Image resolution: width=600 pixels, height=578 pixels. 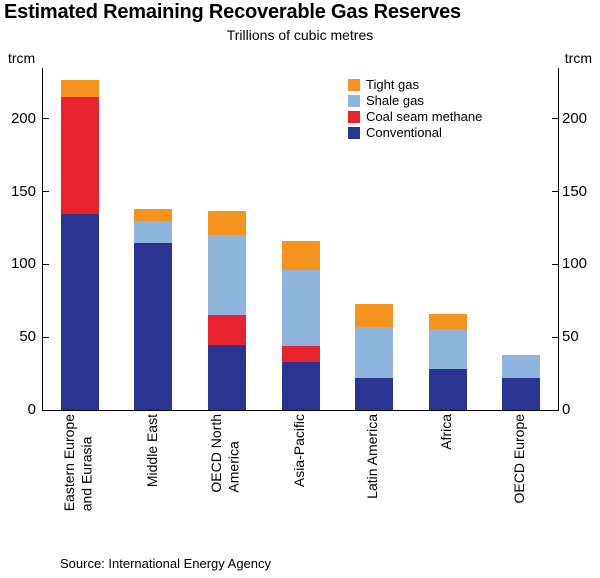 I want to click on y-axis-label-left: 200, so click(x=23, y=118).